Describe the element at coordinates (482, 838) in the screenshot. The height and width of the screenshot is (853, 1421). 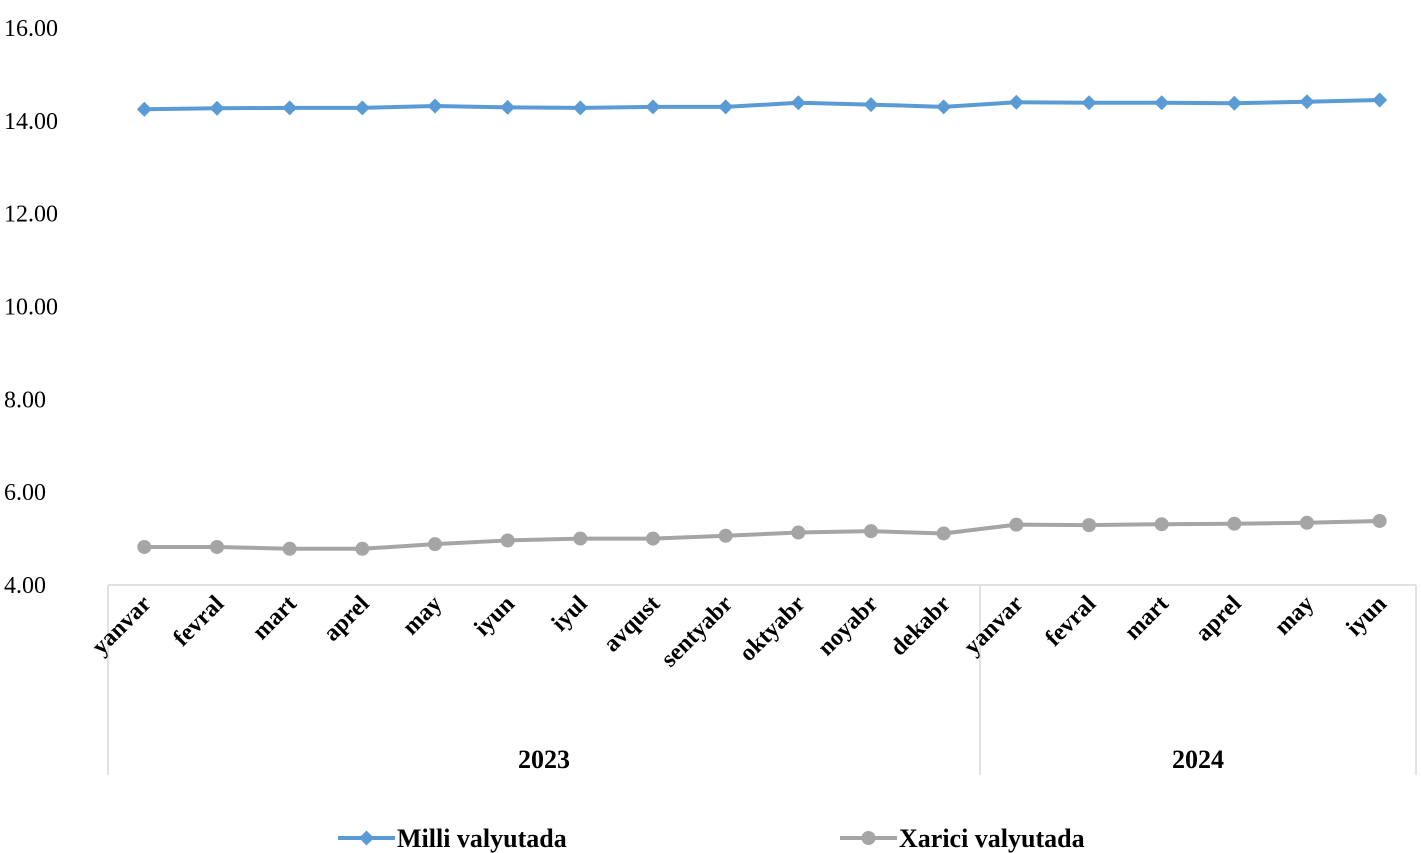
I see `legend-label: Milli valyutada` at that location.